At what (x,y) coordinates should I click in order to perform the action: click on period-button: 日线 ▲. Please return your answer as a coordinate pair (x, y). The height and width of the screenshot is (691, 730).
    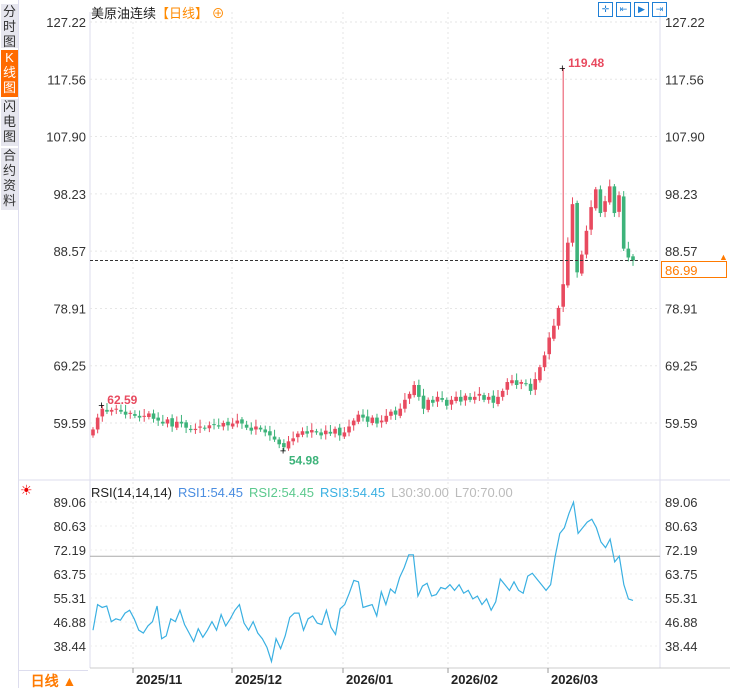
    Looking at the image, I should click on (53, 679).